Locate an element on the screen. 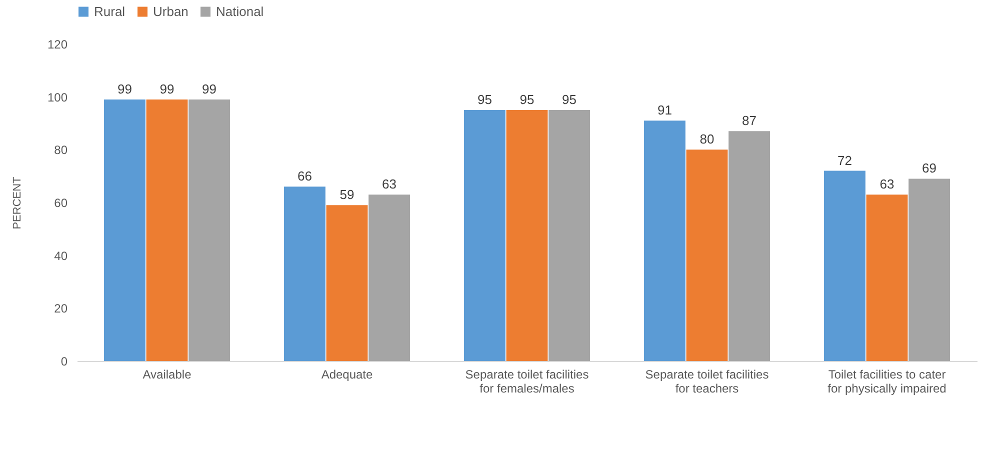 Image resolution: width=998 pixels, height=453 pixels. x-tick-label: Adequate is located at coordinates (347, 375).